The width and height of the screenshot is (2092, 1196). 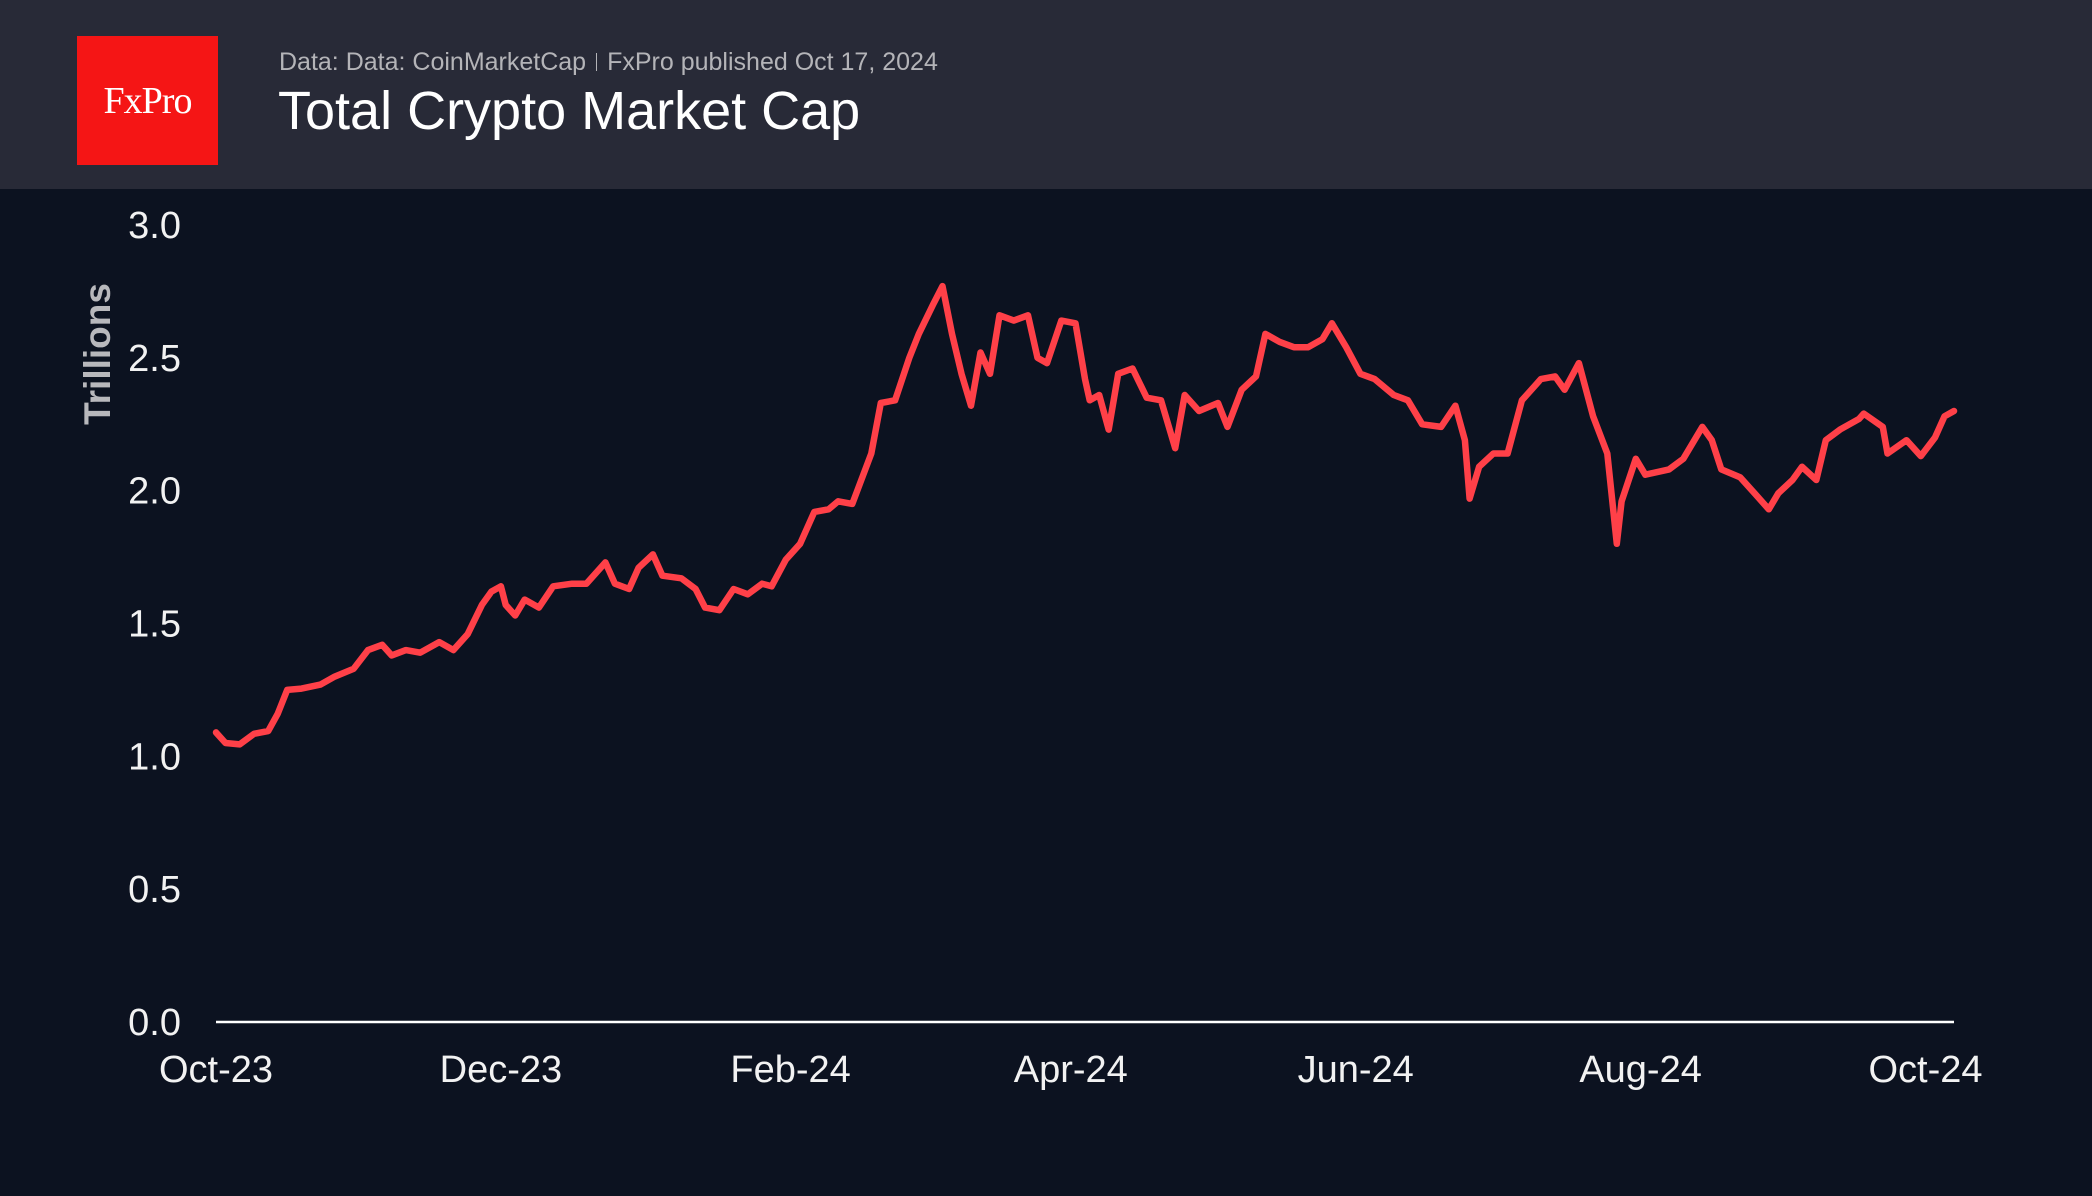 I want to click on logo-text: FxPro, so click(x=148, y=100).